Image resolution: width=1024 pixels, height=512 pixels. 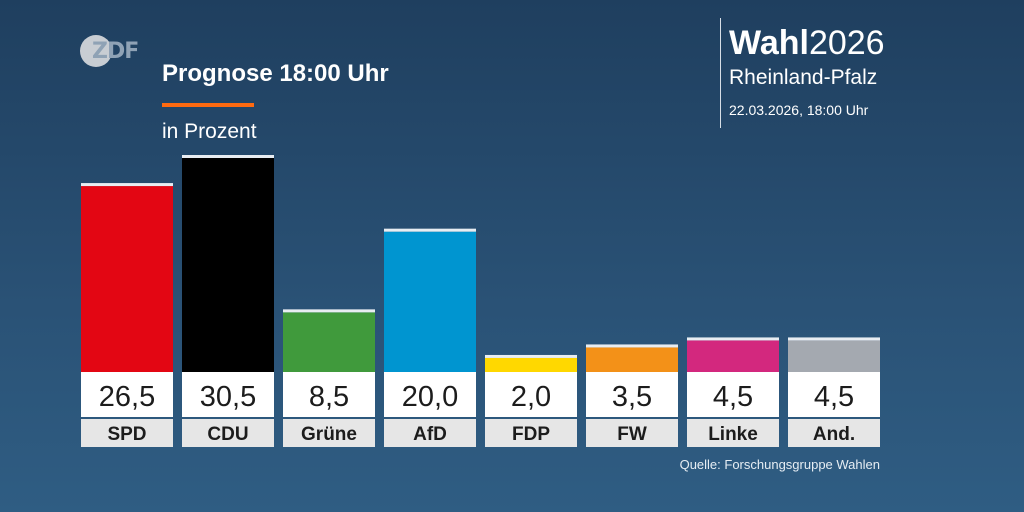 I want to click on category-label-linke: Linke, so click(x=733, y=434).